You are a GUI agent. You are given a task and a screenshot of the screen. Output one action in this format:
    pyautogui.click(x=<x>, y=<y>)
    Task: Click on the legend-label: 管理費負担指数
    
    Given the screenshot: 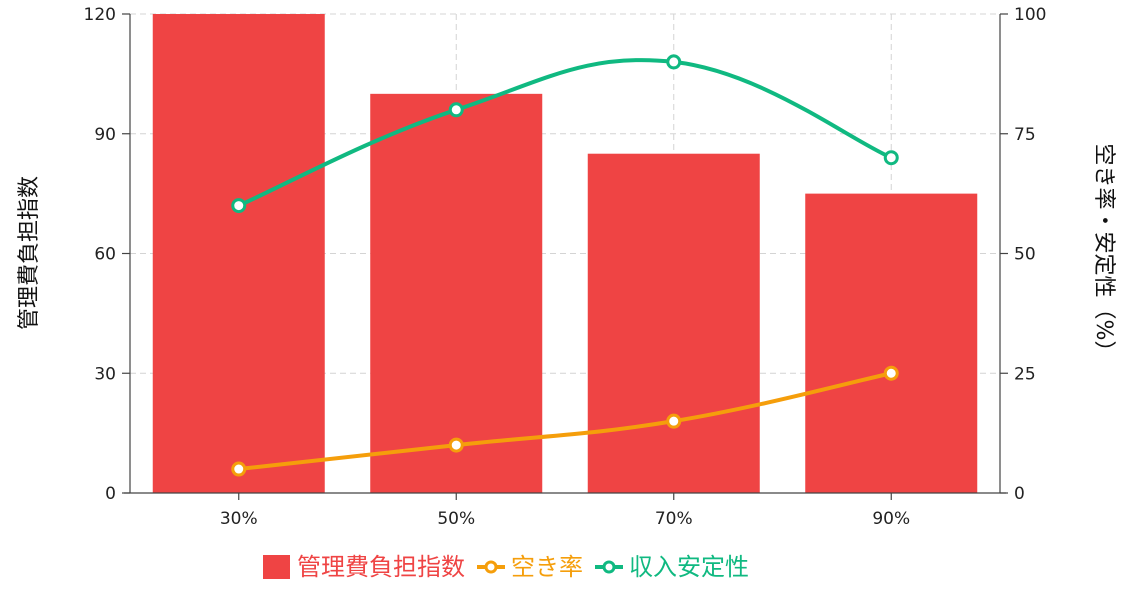 What is the action you would take?
    pyautogui.click(x=381, y=567)
    